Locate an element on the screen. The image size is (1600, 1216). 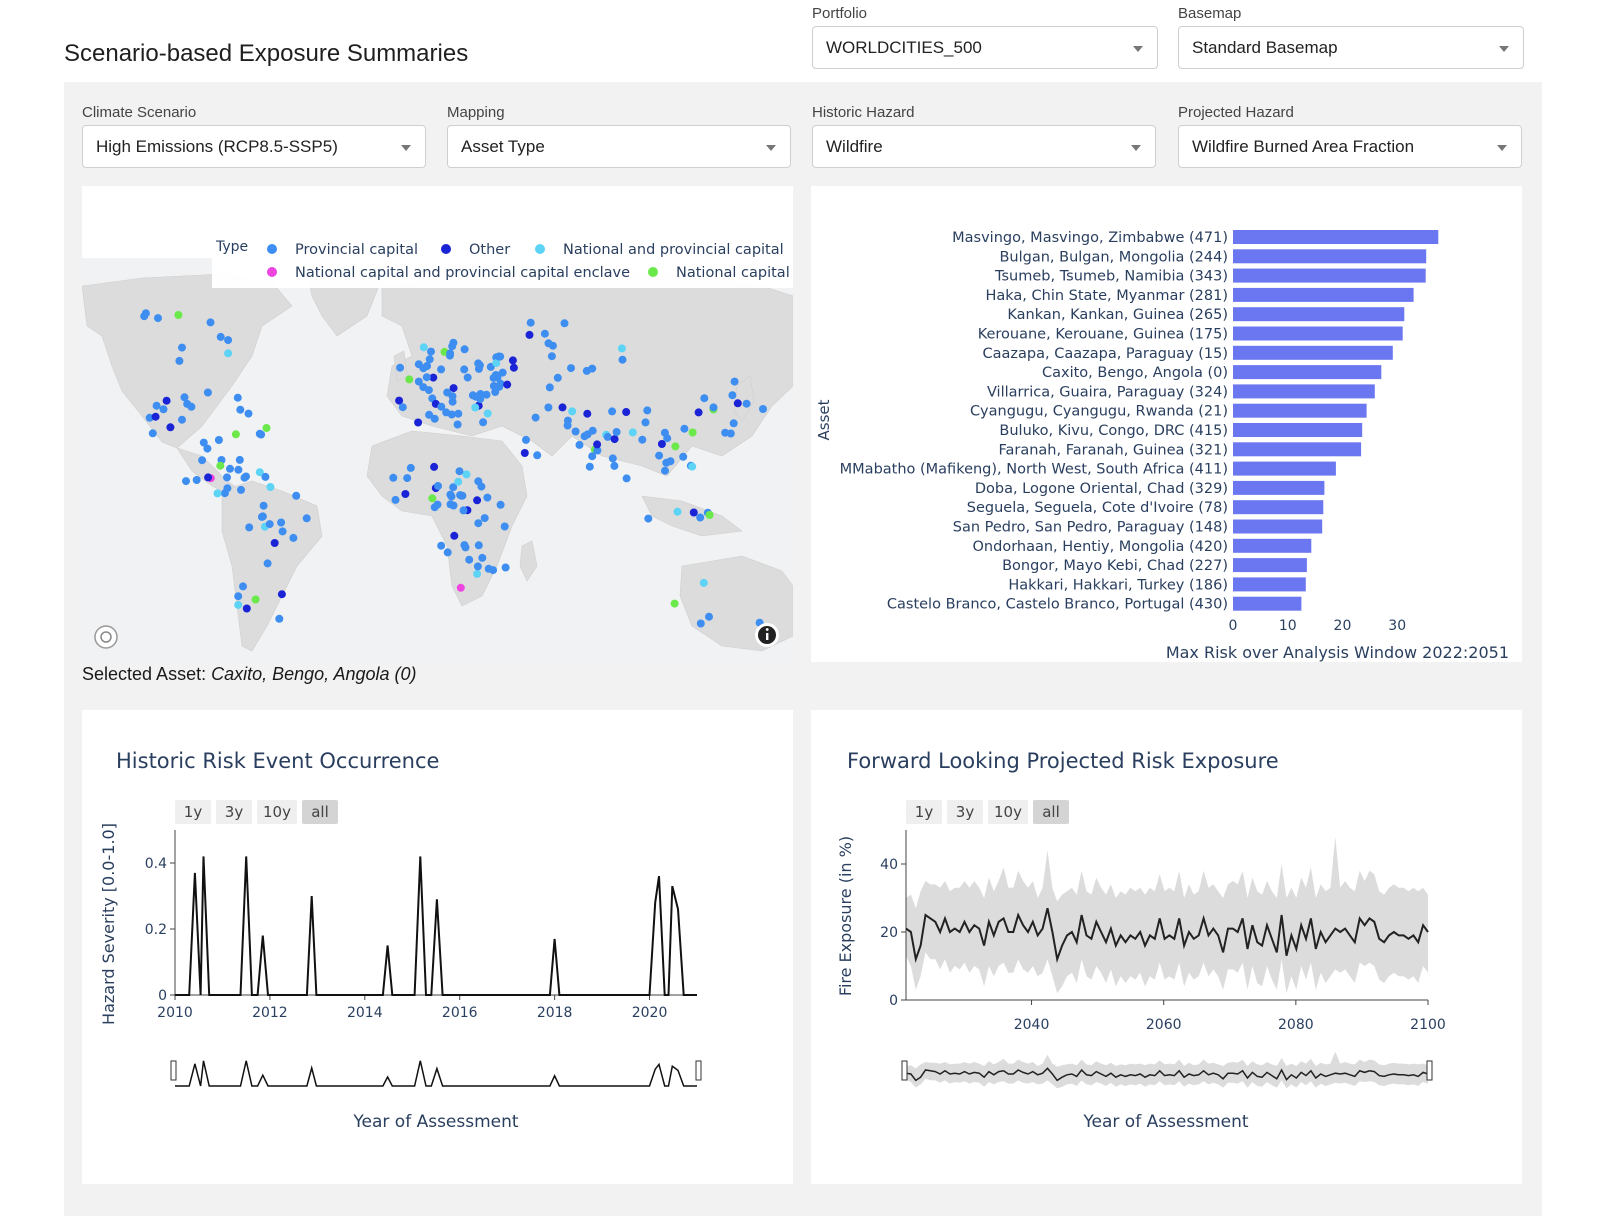
portfolio-dropdown: WORLDCITIES_500 is located at coordinates (985, 47).